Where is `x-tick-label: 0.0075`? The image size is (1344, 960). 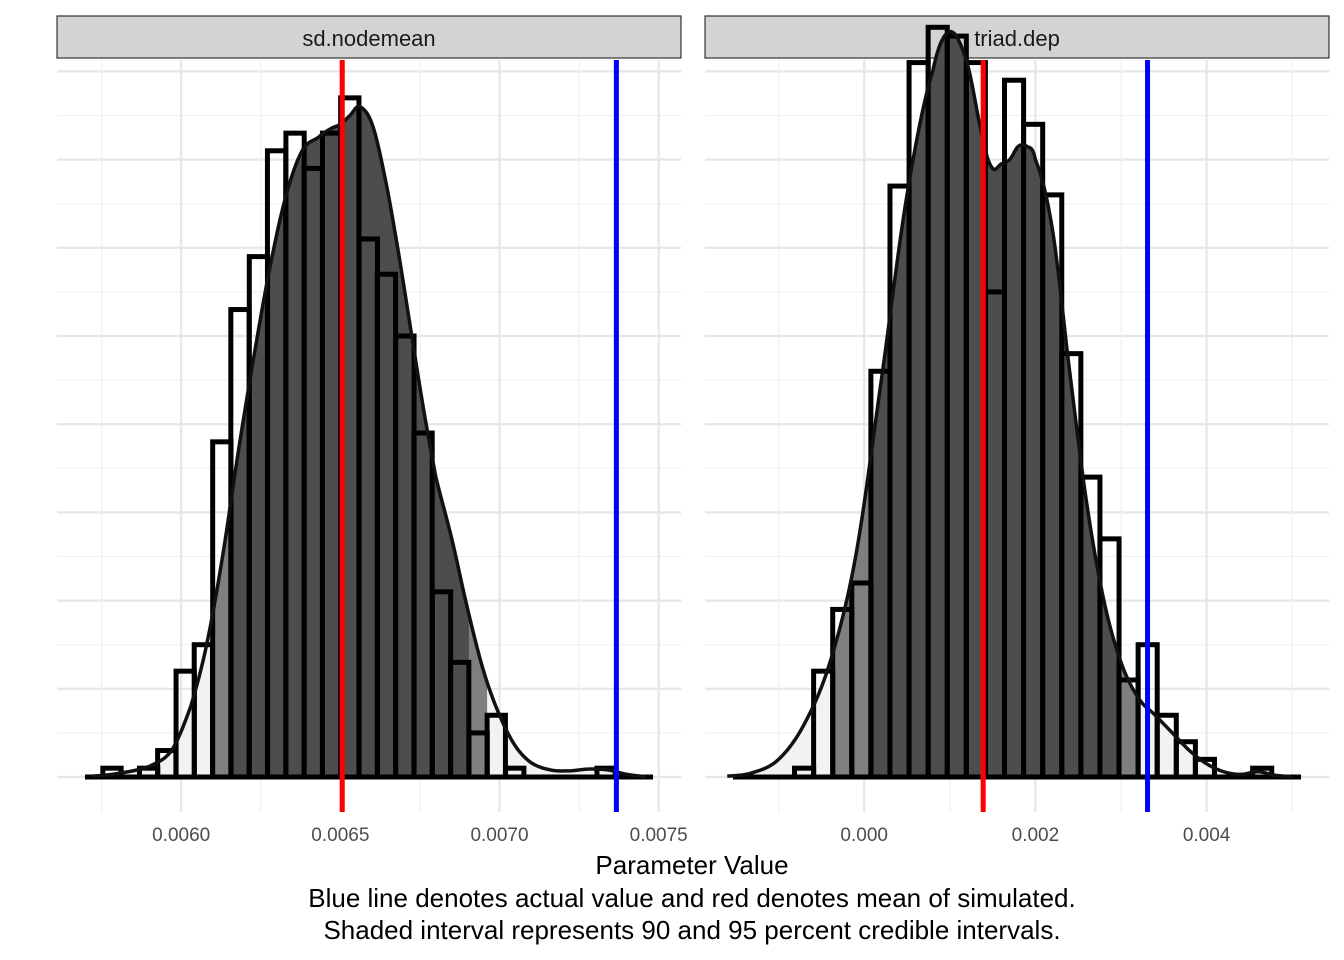 x-tick-label: 0.0075 is located at coordinates (659, 835).